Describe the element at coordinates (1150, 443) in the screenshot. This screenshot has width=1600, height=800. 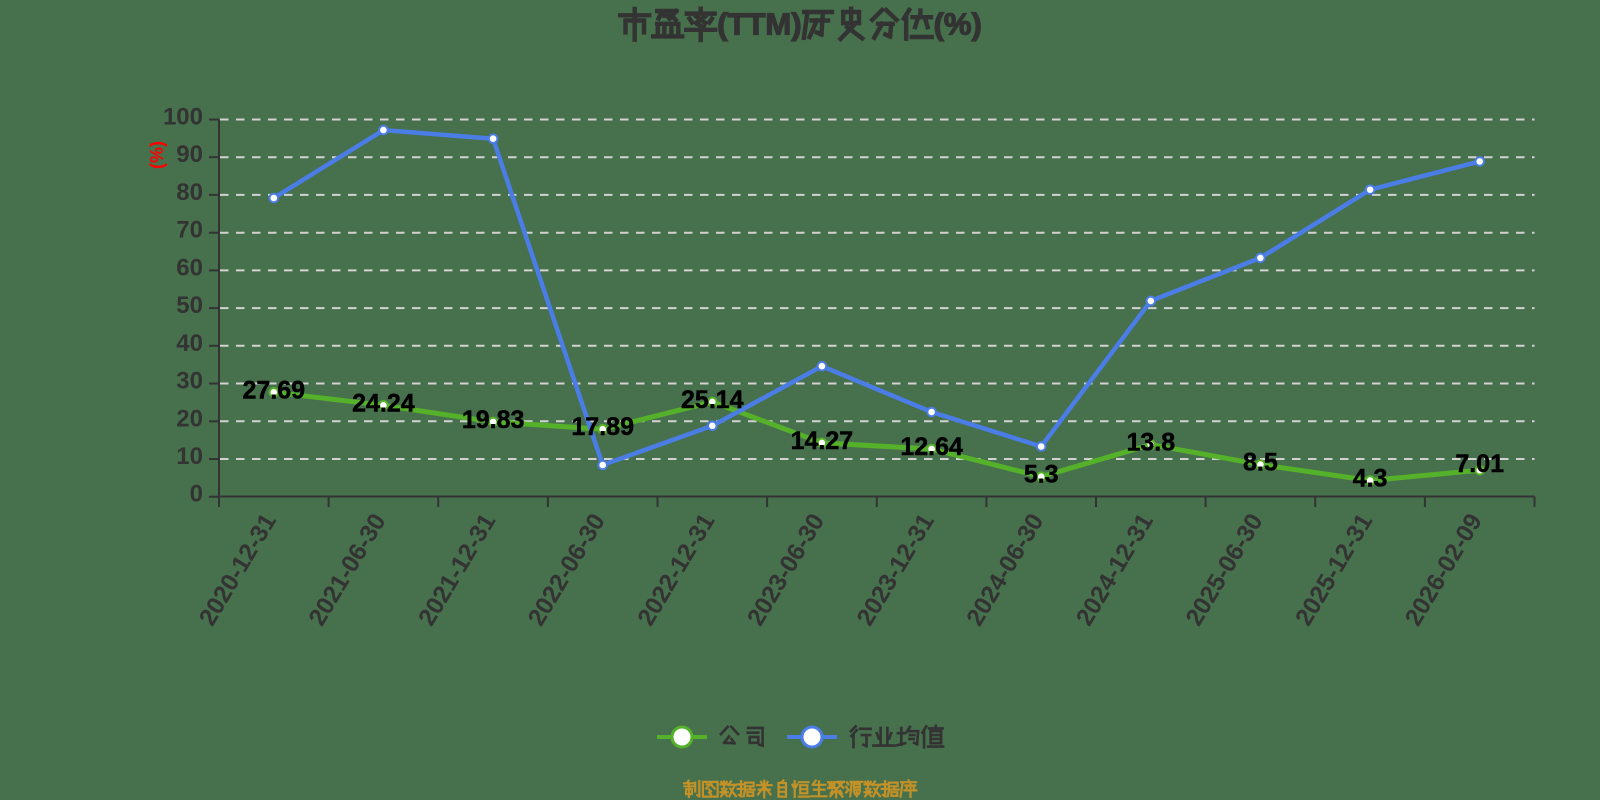
I see `svg-text: 13.8` at that location.